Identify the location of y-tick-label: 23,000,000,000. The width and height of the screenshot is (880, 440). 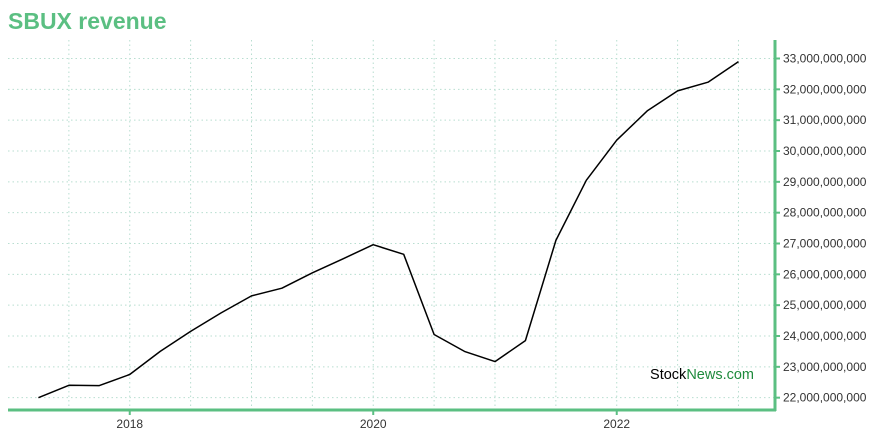
(825, 367).